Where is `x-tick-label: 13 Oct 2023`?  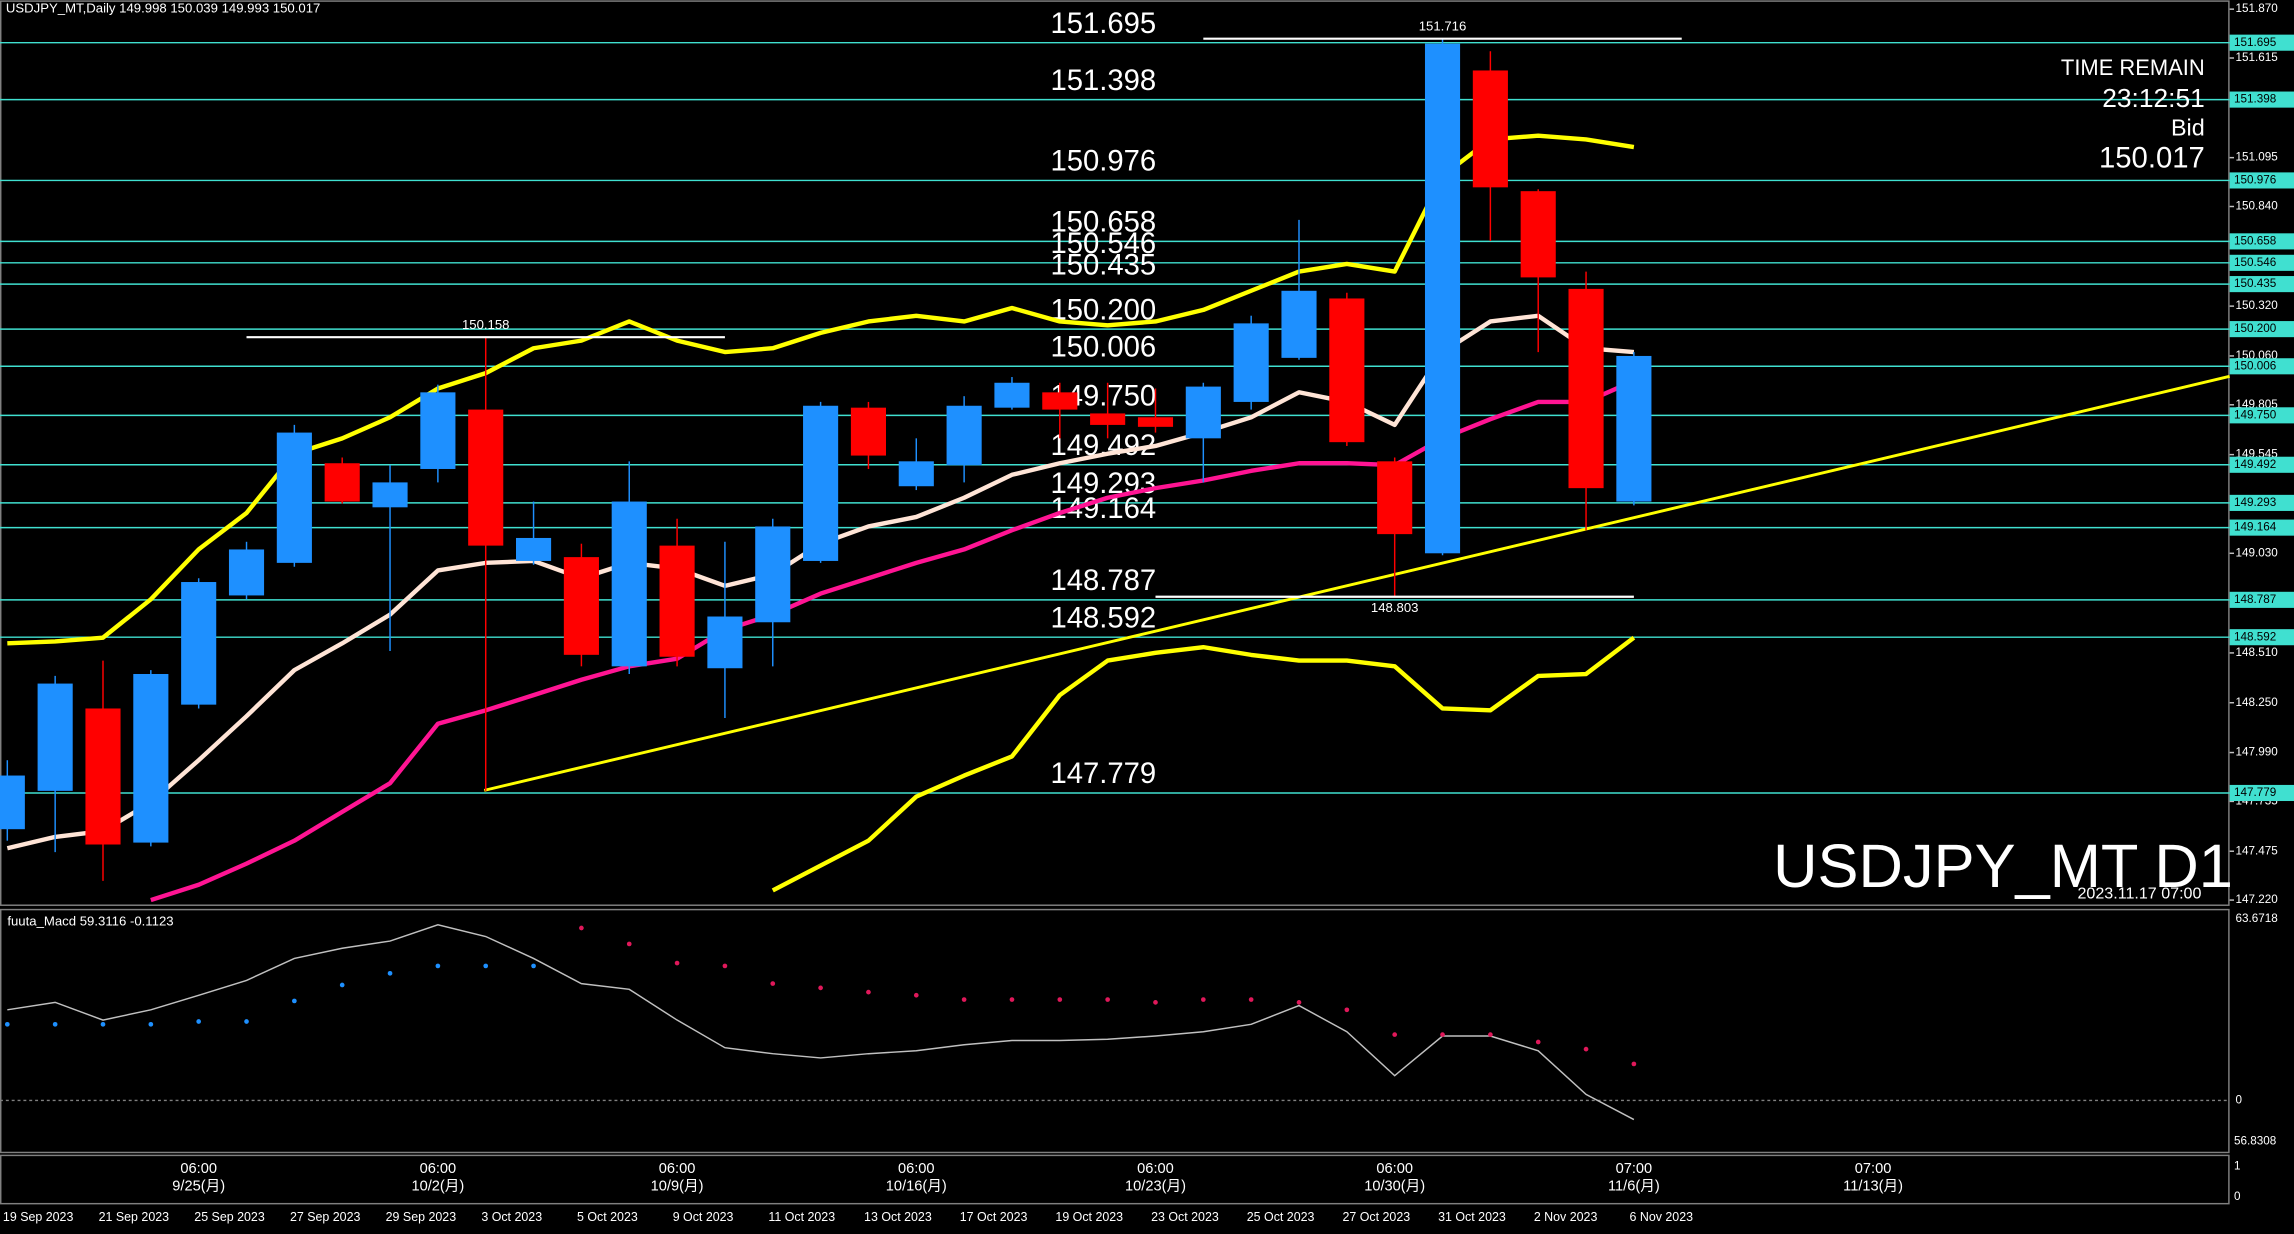
x-tick-label: 13 Oct 2023 is located at coordinates (898, 1217).